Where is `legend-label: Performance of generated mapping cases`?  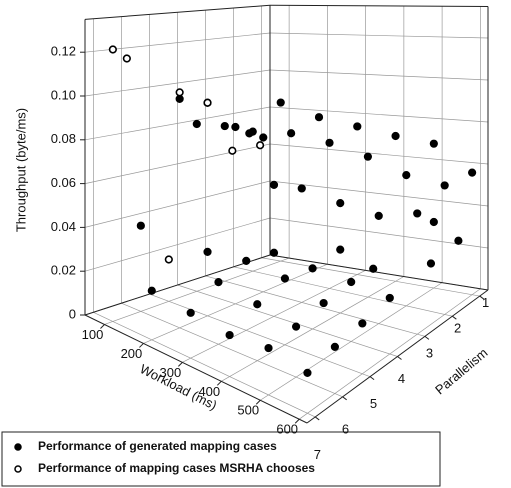
legend-label: Performance of generated mapping cases is located at coordinates (157, 446).